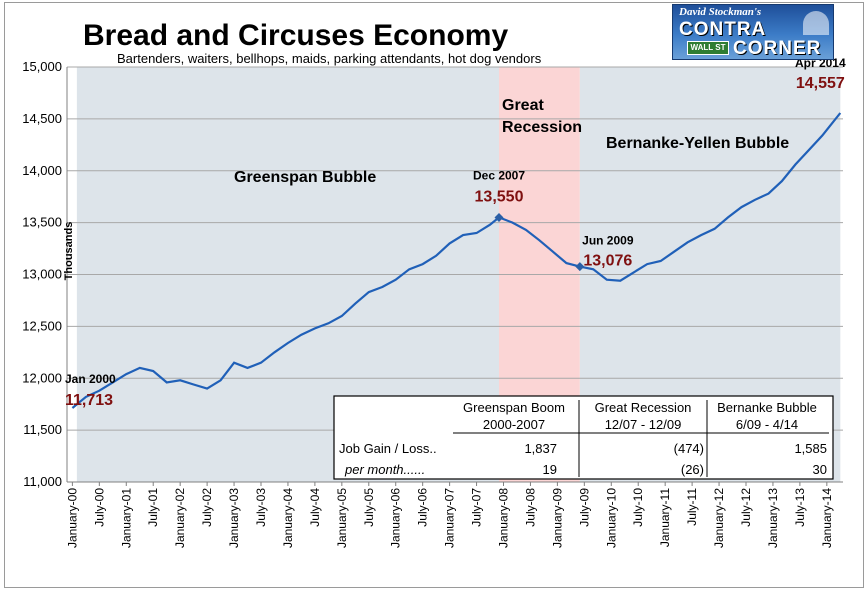  I want to click on region-label: Bernanke-Yellen Bubble, so click(697, 143).